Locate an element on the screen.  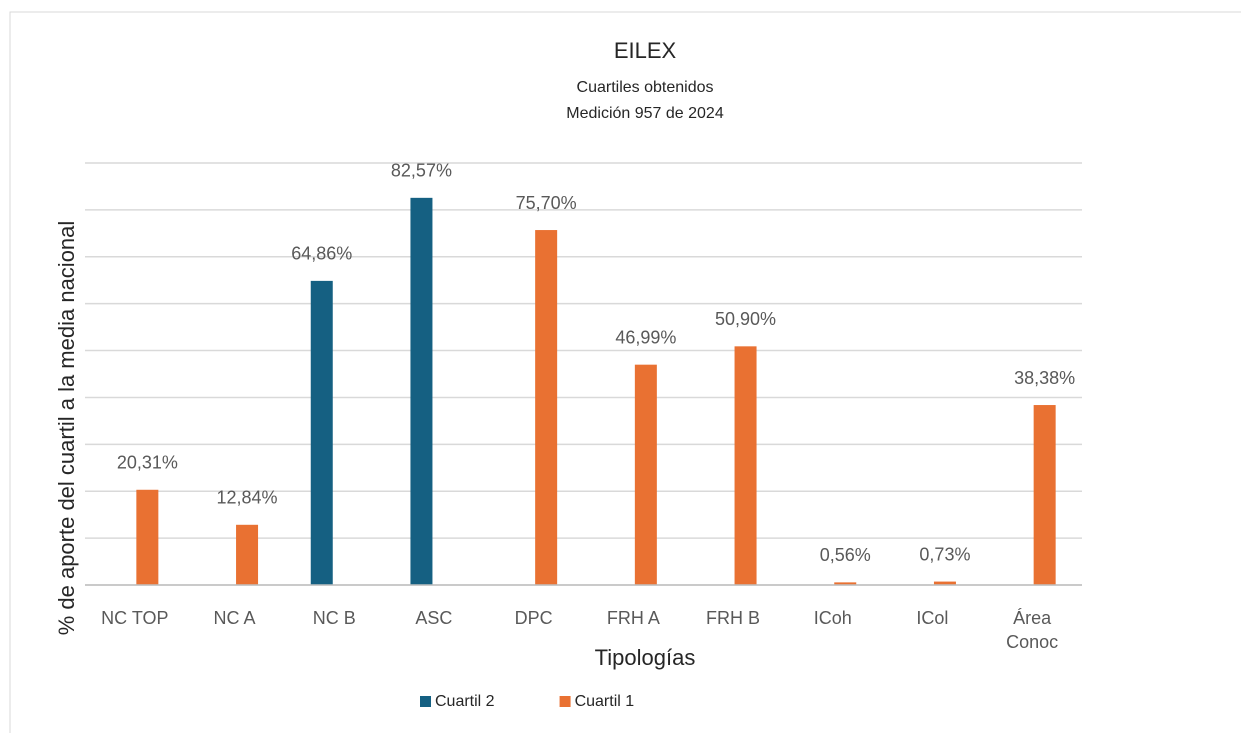
data-label: 20,31% is located at coordinates (147, 463).